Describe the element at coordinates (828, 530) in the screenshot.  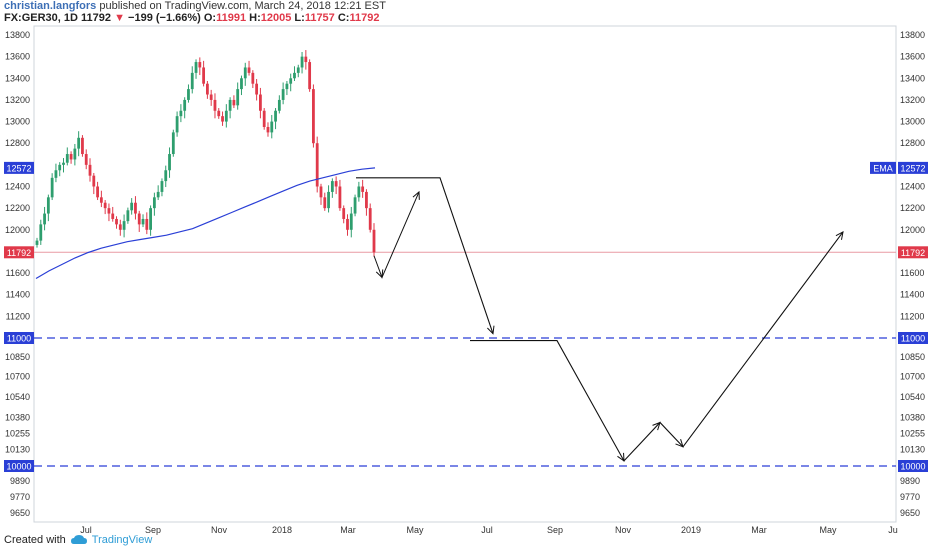
I see `x-tick-label: May` at that location.